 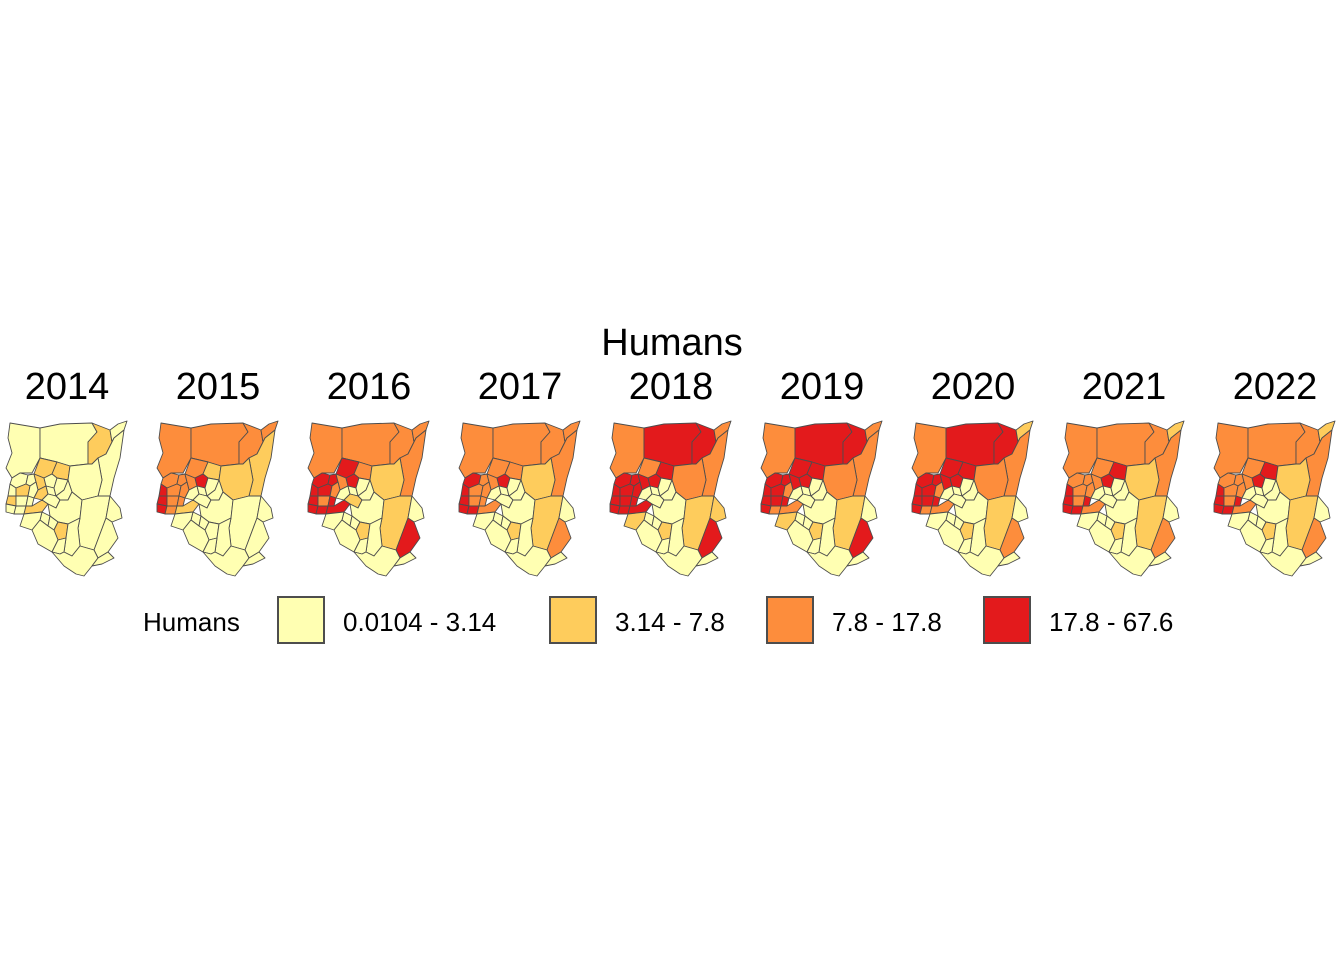 I want to click on legend-label: 0.0104 - 3.14, so click(x=420, y=622).